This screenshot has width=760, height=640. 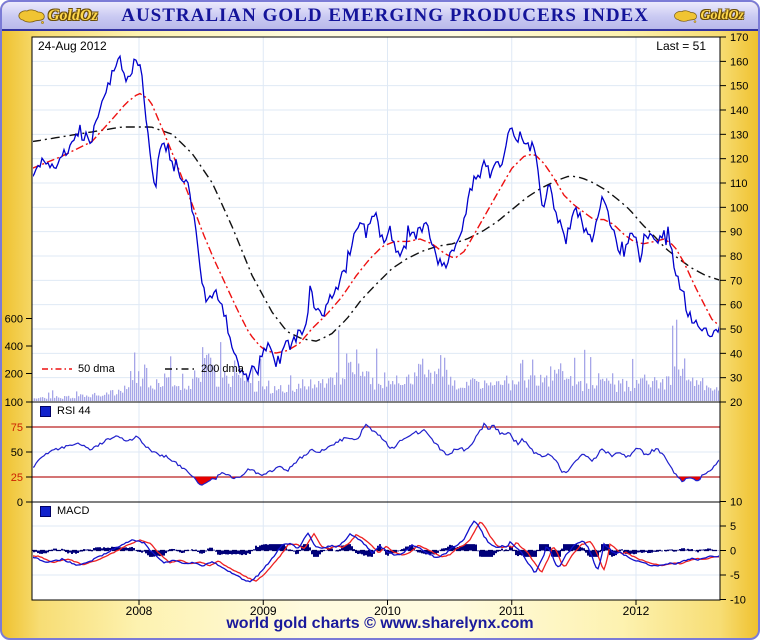 I want to click on price-axis-label: 20, so click(x=736, y=403).